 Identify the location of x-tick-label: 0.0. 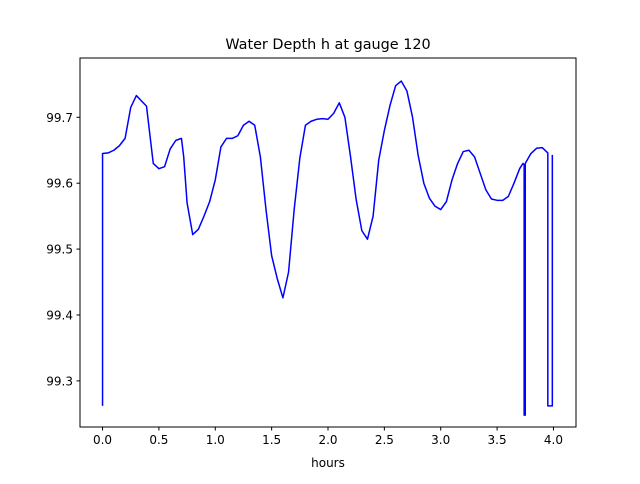
(102, 440).